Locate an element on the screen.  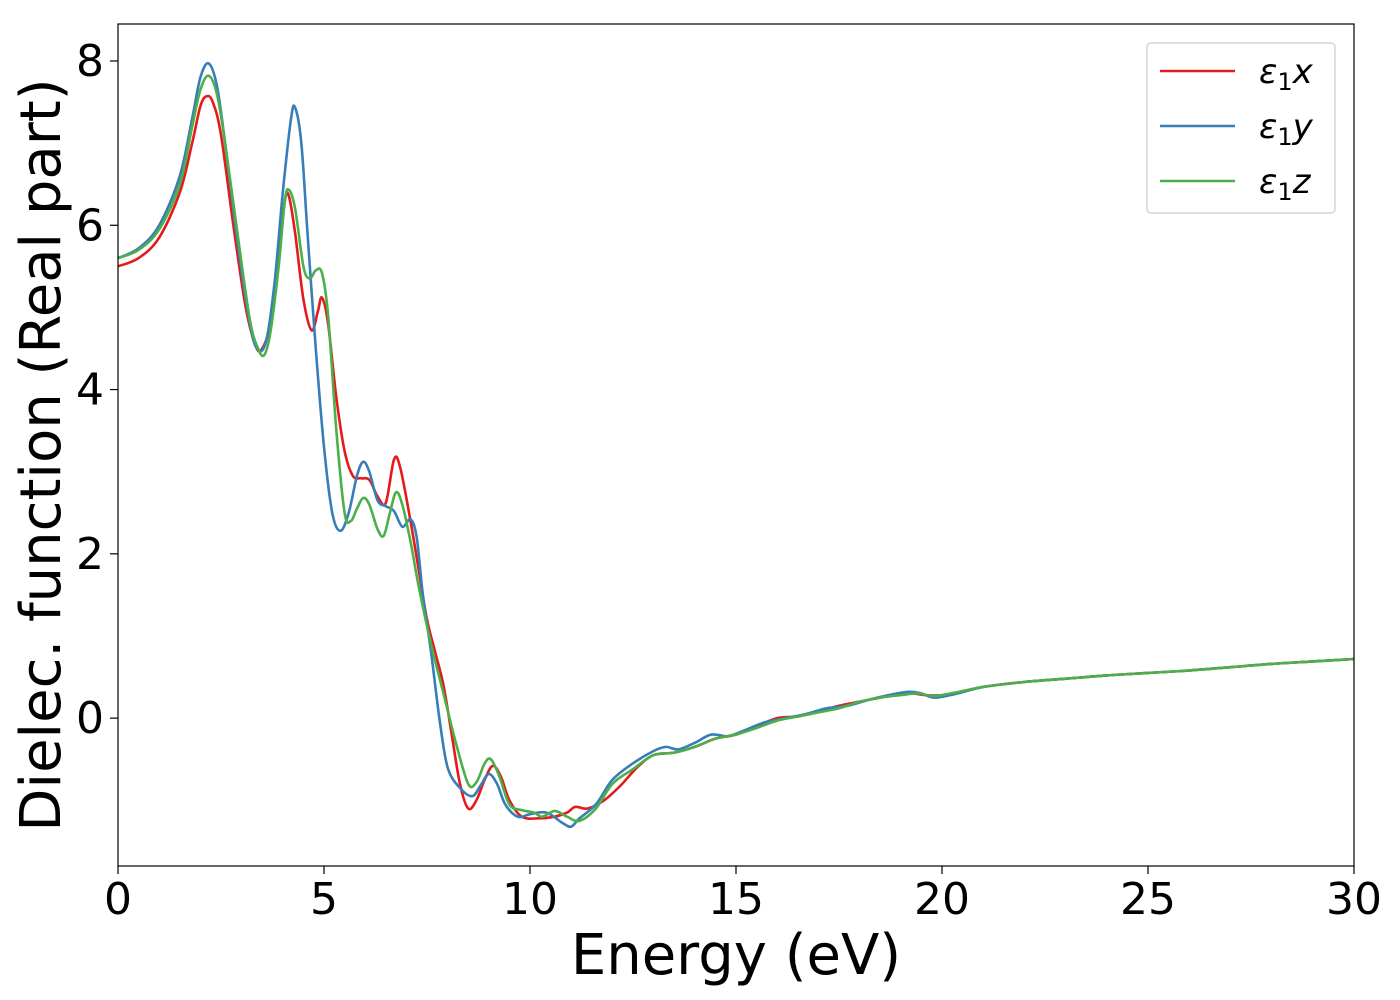
x-axis-ticks: 0 5 10 15 20 25 30 is located at coordinates (743, 895).